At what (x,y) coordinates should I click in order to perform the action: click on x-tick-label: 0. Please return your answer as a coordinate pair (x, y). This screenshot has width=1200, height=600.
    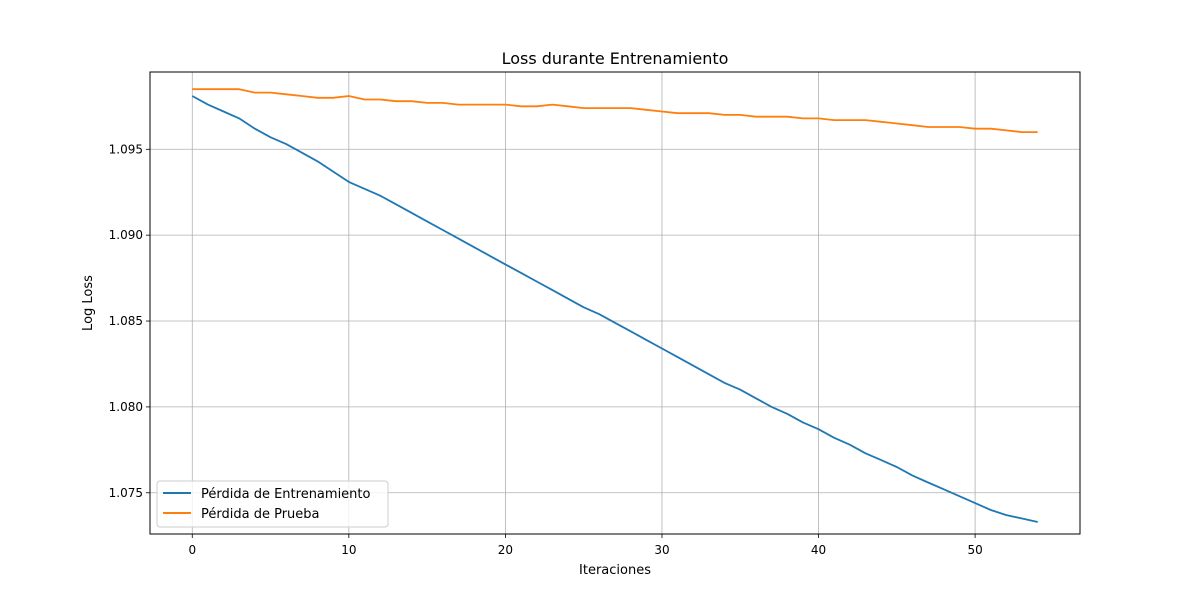
    Looking at the image, I should click on (192, 550).